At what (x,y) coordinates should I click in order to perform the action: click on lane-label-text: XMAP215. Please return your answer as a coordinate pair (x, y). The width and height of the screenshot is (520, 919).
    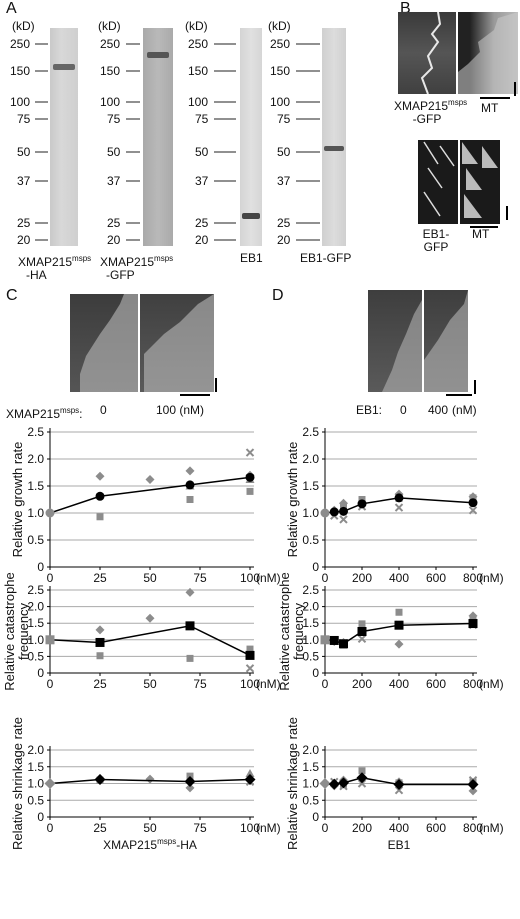
    Looking at the image, I should click on (127, 262).